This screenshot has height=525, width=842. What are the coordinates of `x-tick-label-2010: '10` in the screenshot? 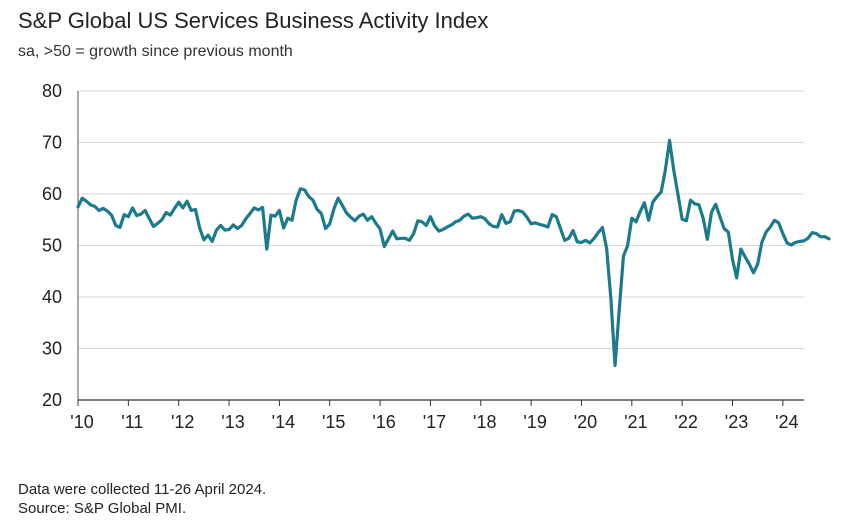 It's located at (81, 422).